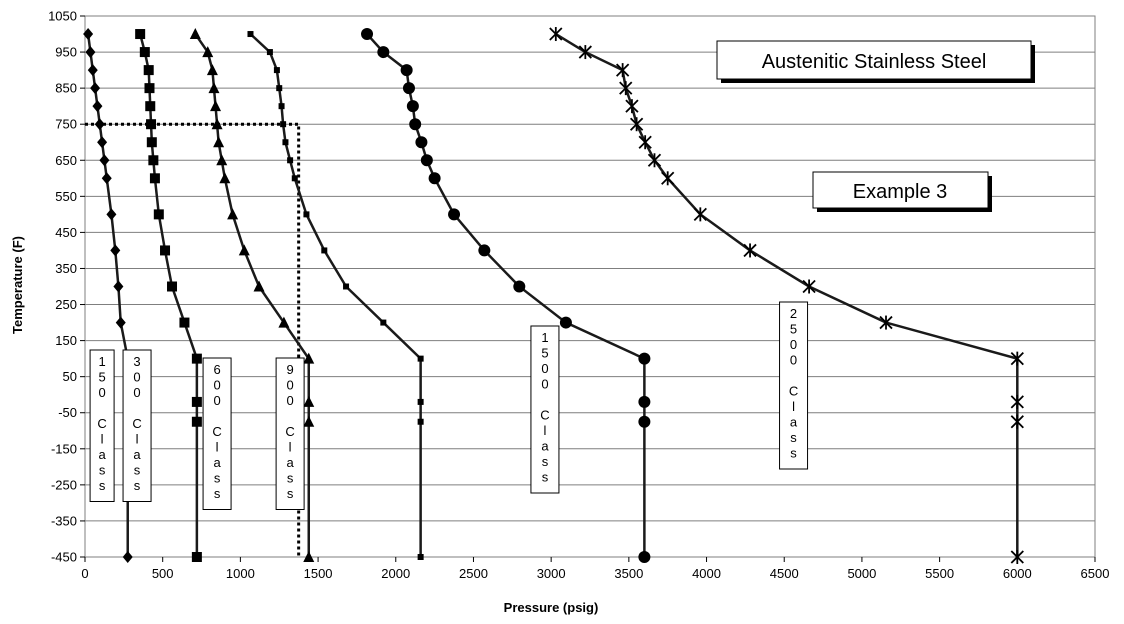 The image size is (1124, 624). I want to click on y-tick-label: 250, so click(66, 304).